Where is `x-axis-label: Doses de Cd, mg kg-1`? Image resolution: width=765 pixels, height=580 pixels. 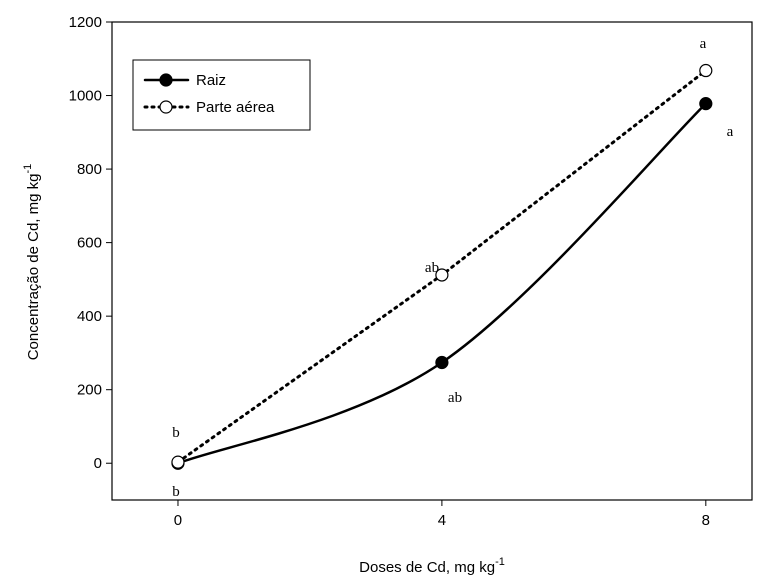
x-axis-label: Doses de Cd, mg kg-1 is located at coordinates (432, 566).